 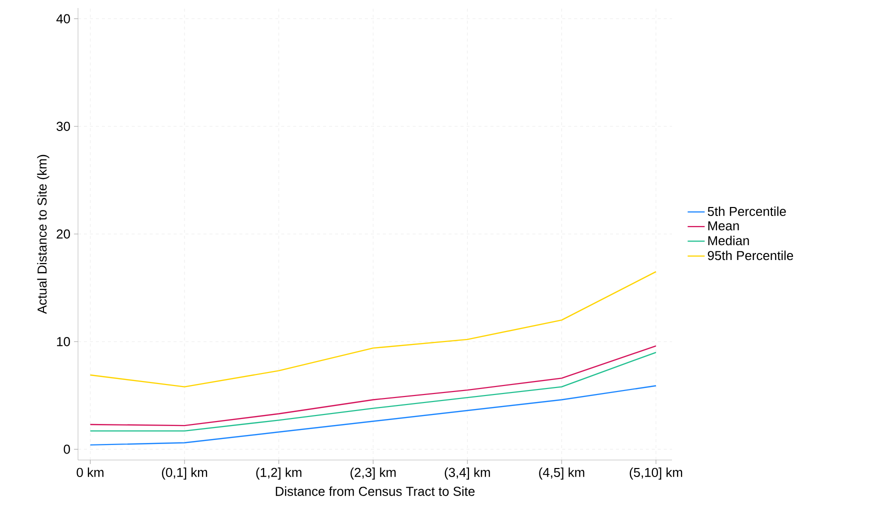 I want to click on line-series, so click(x=373, y=329).